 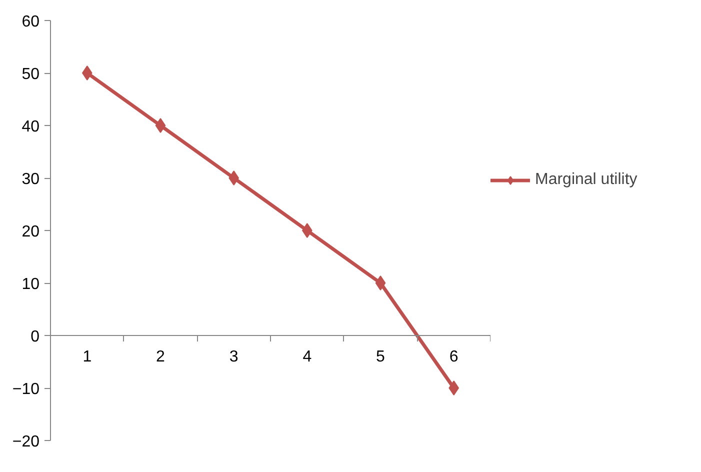 What do you see at coordinates (26, 389) in the screenshot?
I see `y-tick-label: −10` at bounding box center [26, 389].